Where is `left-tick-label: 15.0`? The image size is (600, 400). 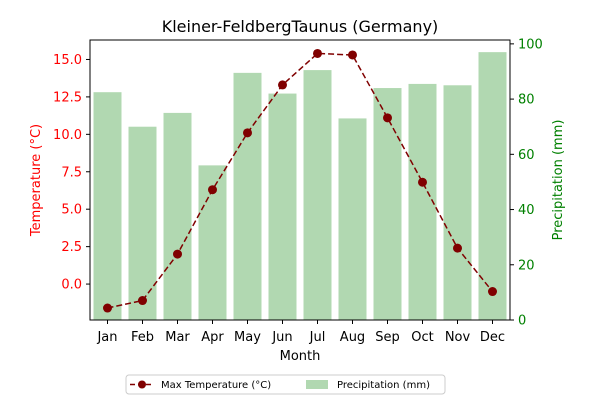 left-tick-label: 15.0 is located at coordinates (67, 60).